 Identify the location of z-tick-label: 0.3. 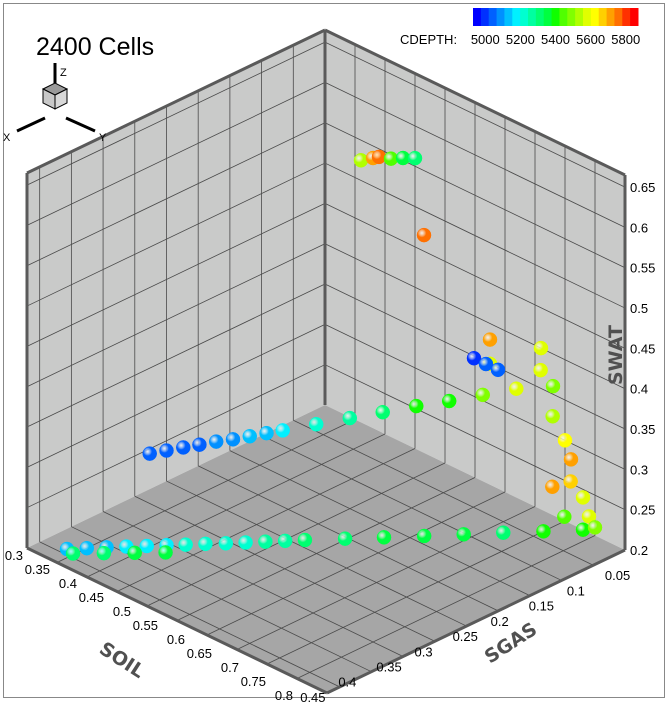
(639, 469).